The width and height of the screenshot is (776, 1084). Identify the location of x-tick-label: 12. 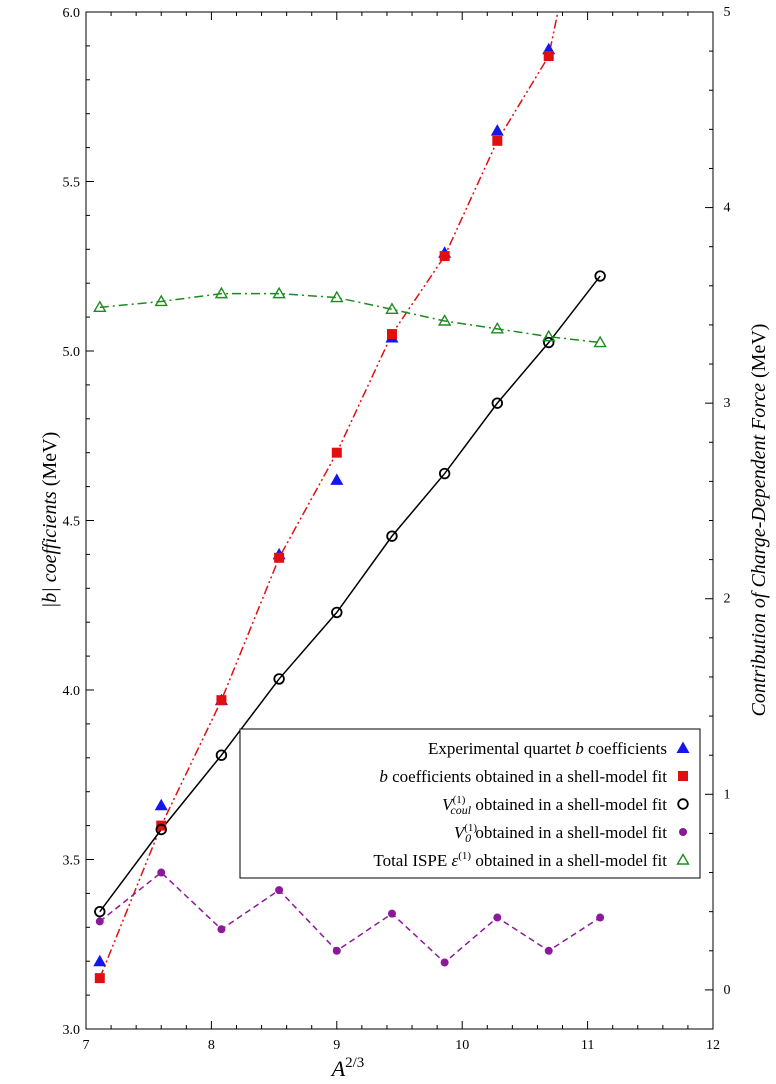
(713, 1045).